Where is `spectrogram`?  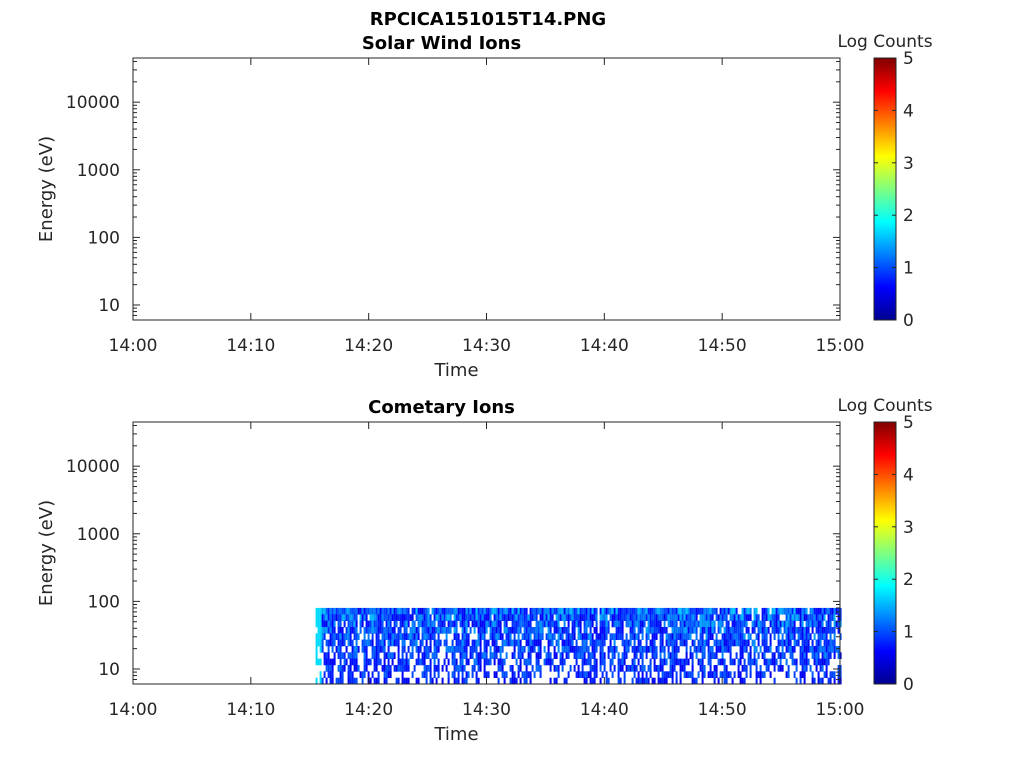 spectrogram is located at coordinates (578, 646).